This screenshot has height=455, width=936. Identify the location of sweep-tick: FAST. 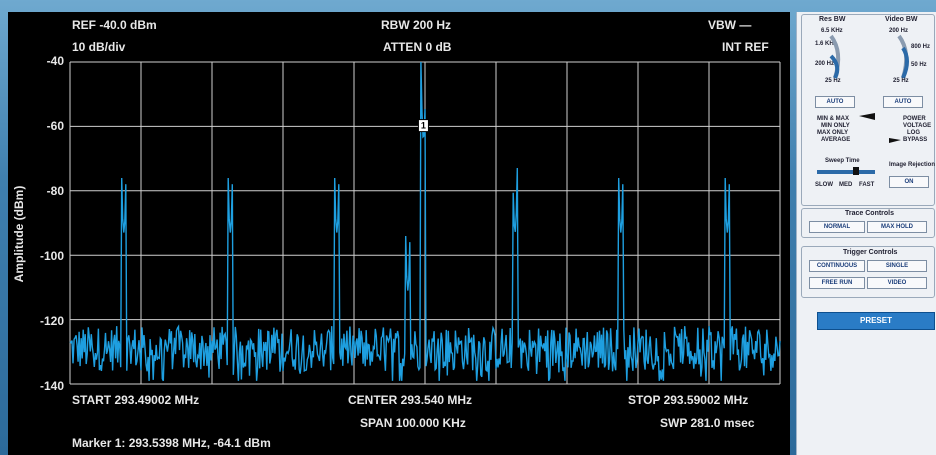
(867, 185).